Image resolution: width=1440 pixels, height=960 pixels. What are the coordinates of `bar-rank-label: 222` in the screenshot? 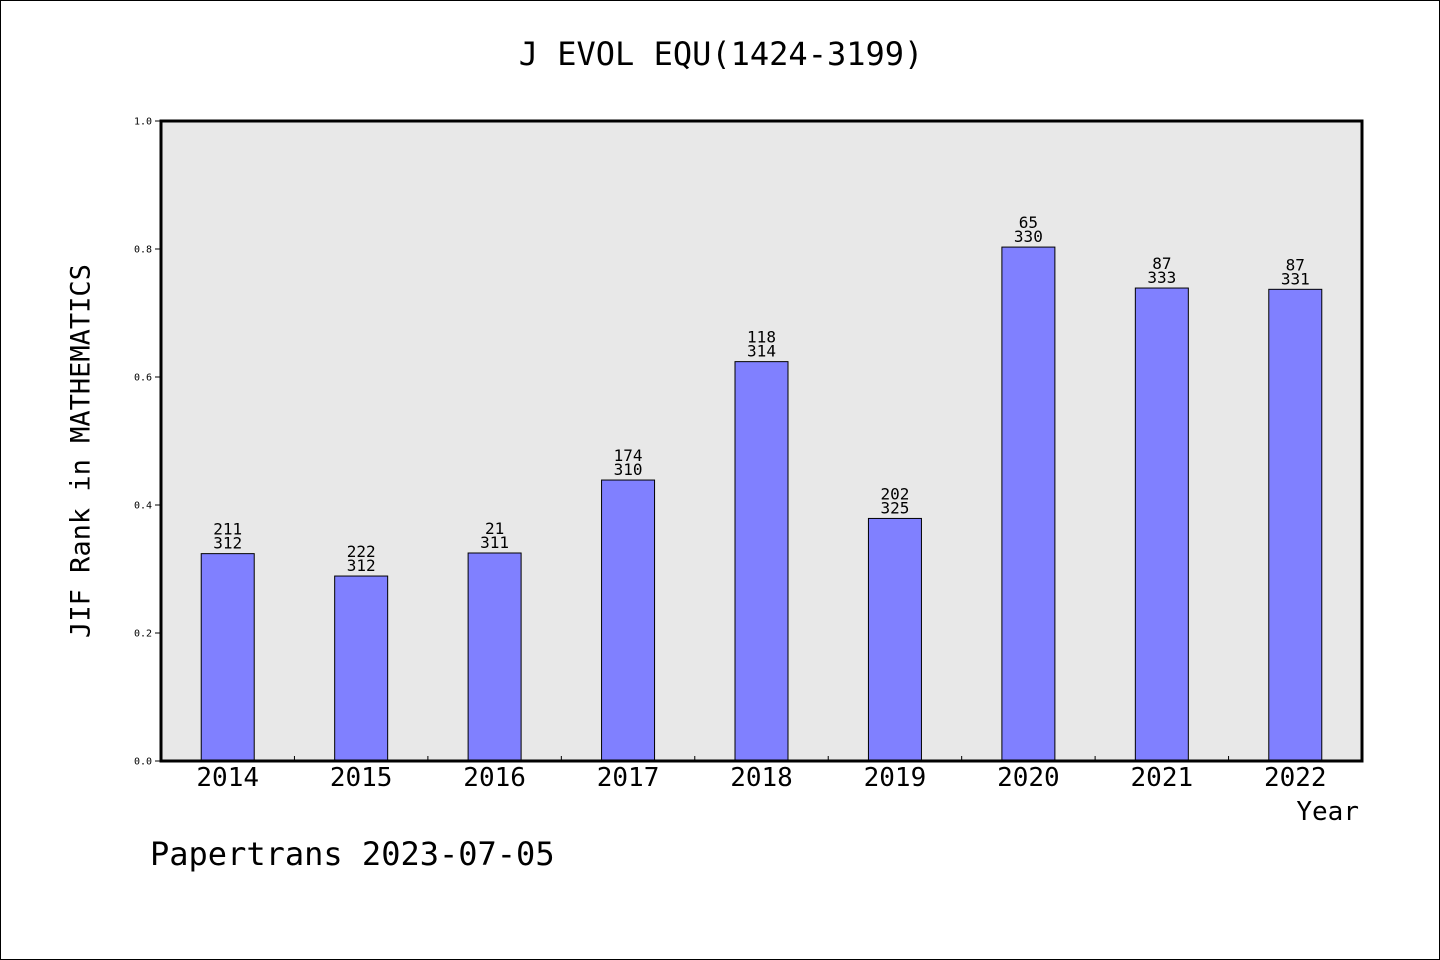 It's located at (361, 551).